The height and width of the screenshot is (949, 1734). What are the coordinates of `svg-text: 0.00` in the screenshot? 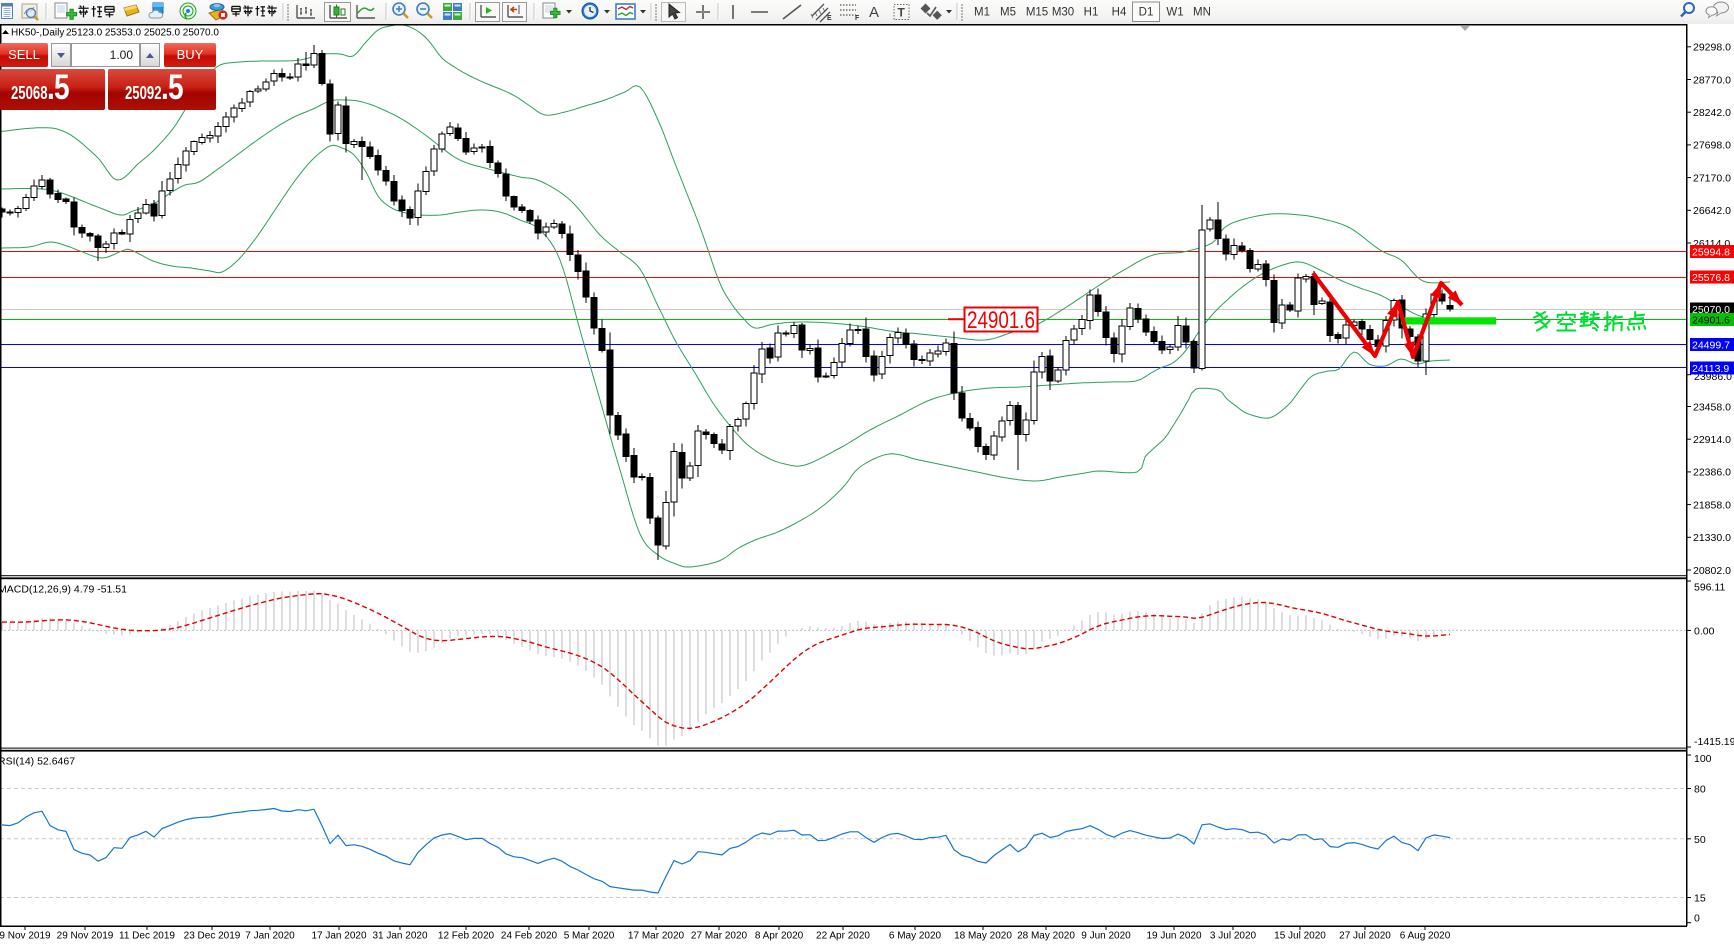 It's located at (1704, 631).